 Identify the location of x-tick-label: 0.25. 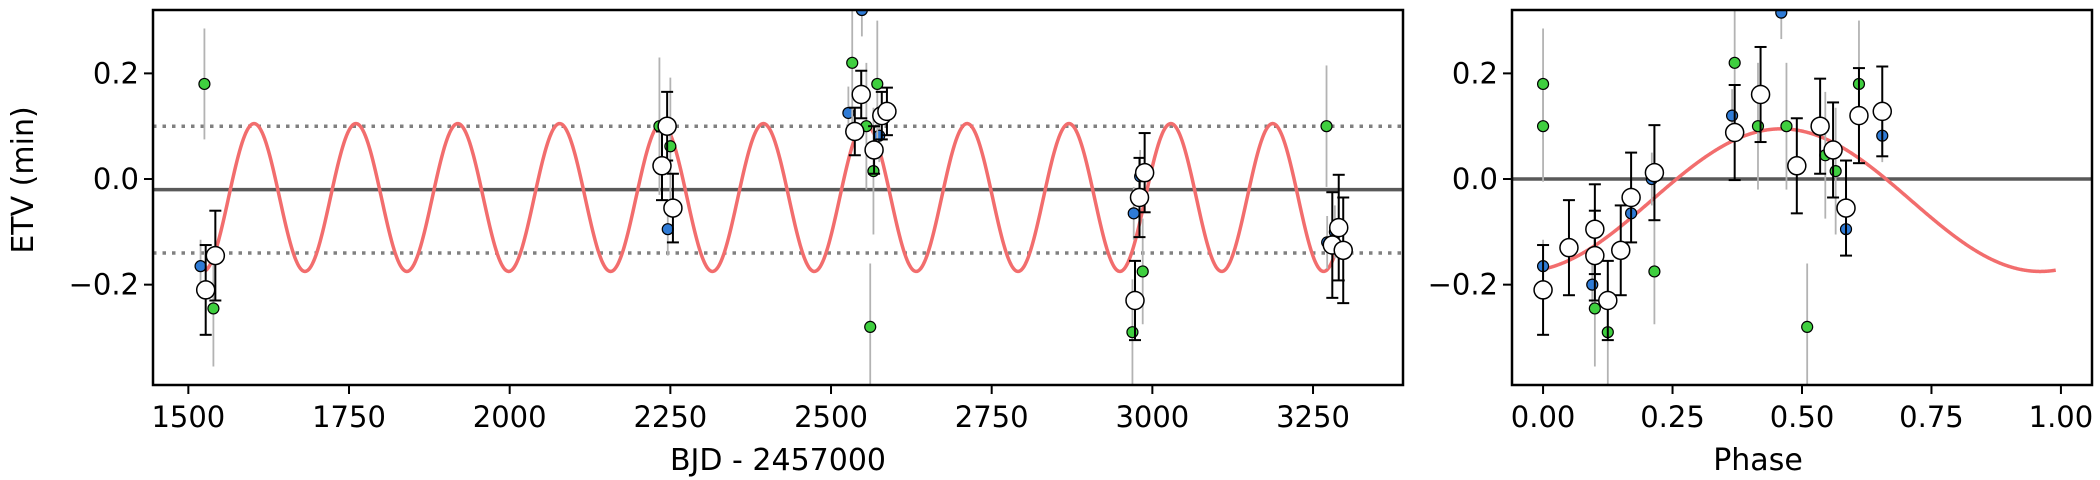
(1672, 417).